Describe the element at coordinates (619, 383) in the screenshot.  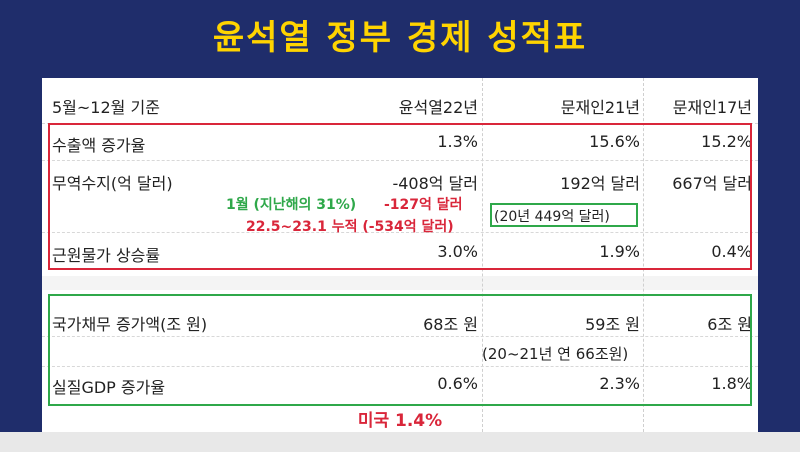
I see `cell-gdp-moon21: 2.3%` at that location.